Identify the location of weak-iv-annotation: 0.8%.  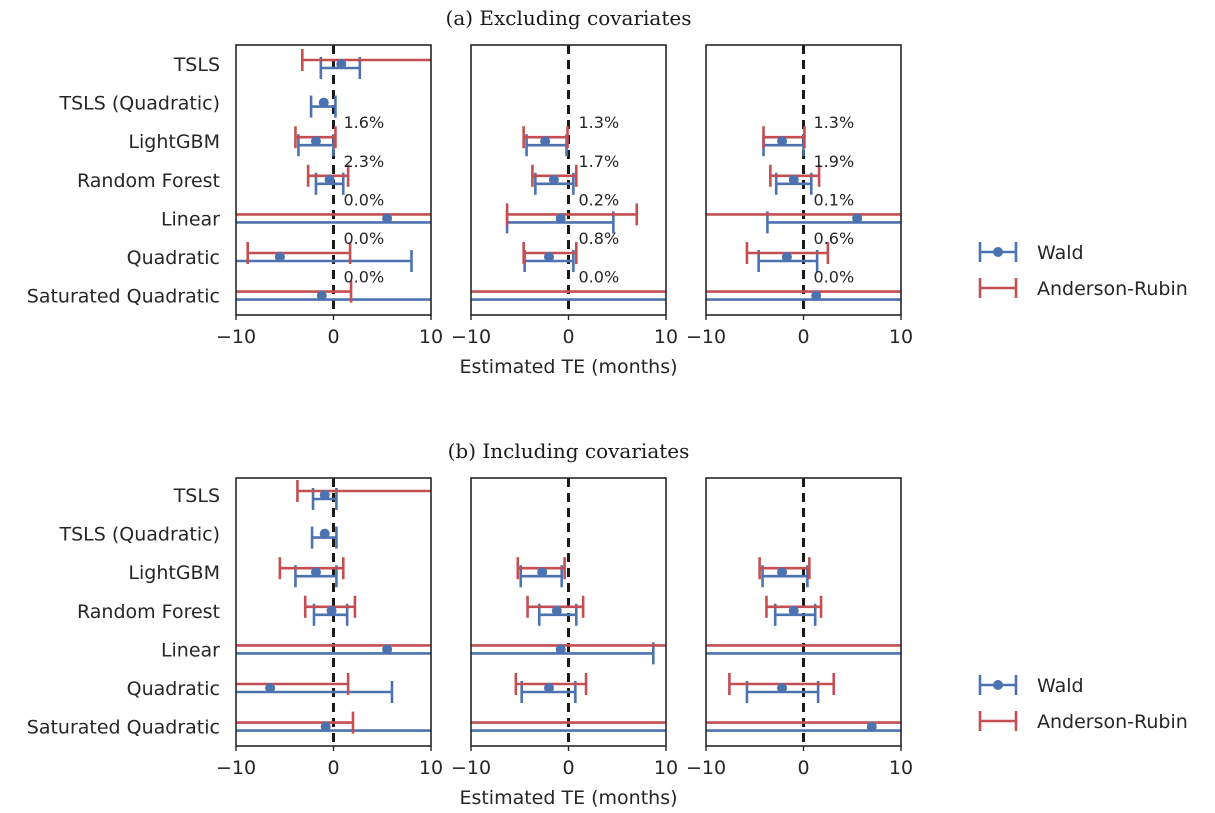
(599, 238).